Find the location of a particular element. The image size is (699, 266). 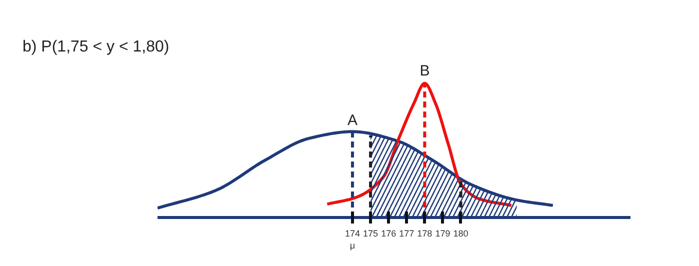

x-tick-label: 175 is located at coordinates (370, 233).